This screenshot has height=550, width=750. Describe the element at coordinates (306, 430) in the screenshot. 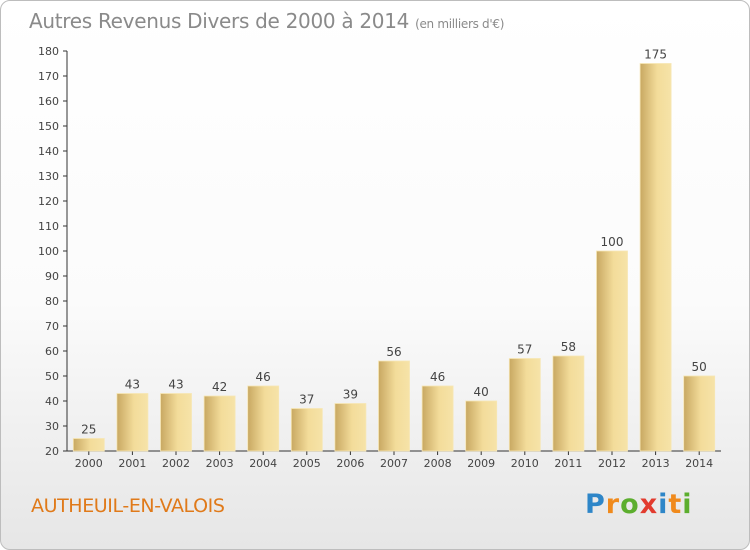

I see `bar-2005` at that location.